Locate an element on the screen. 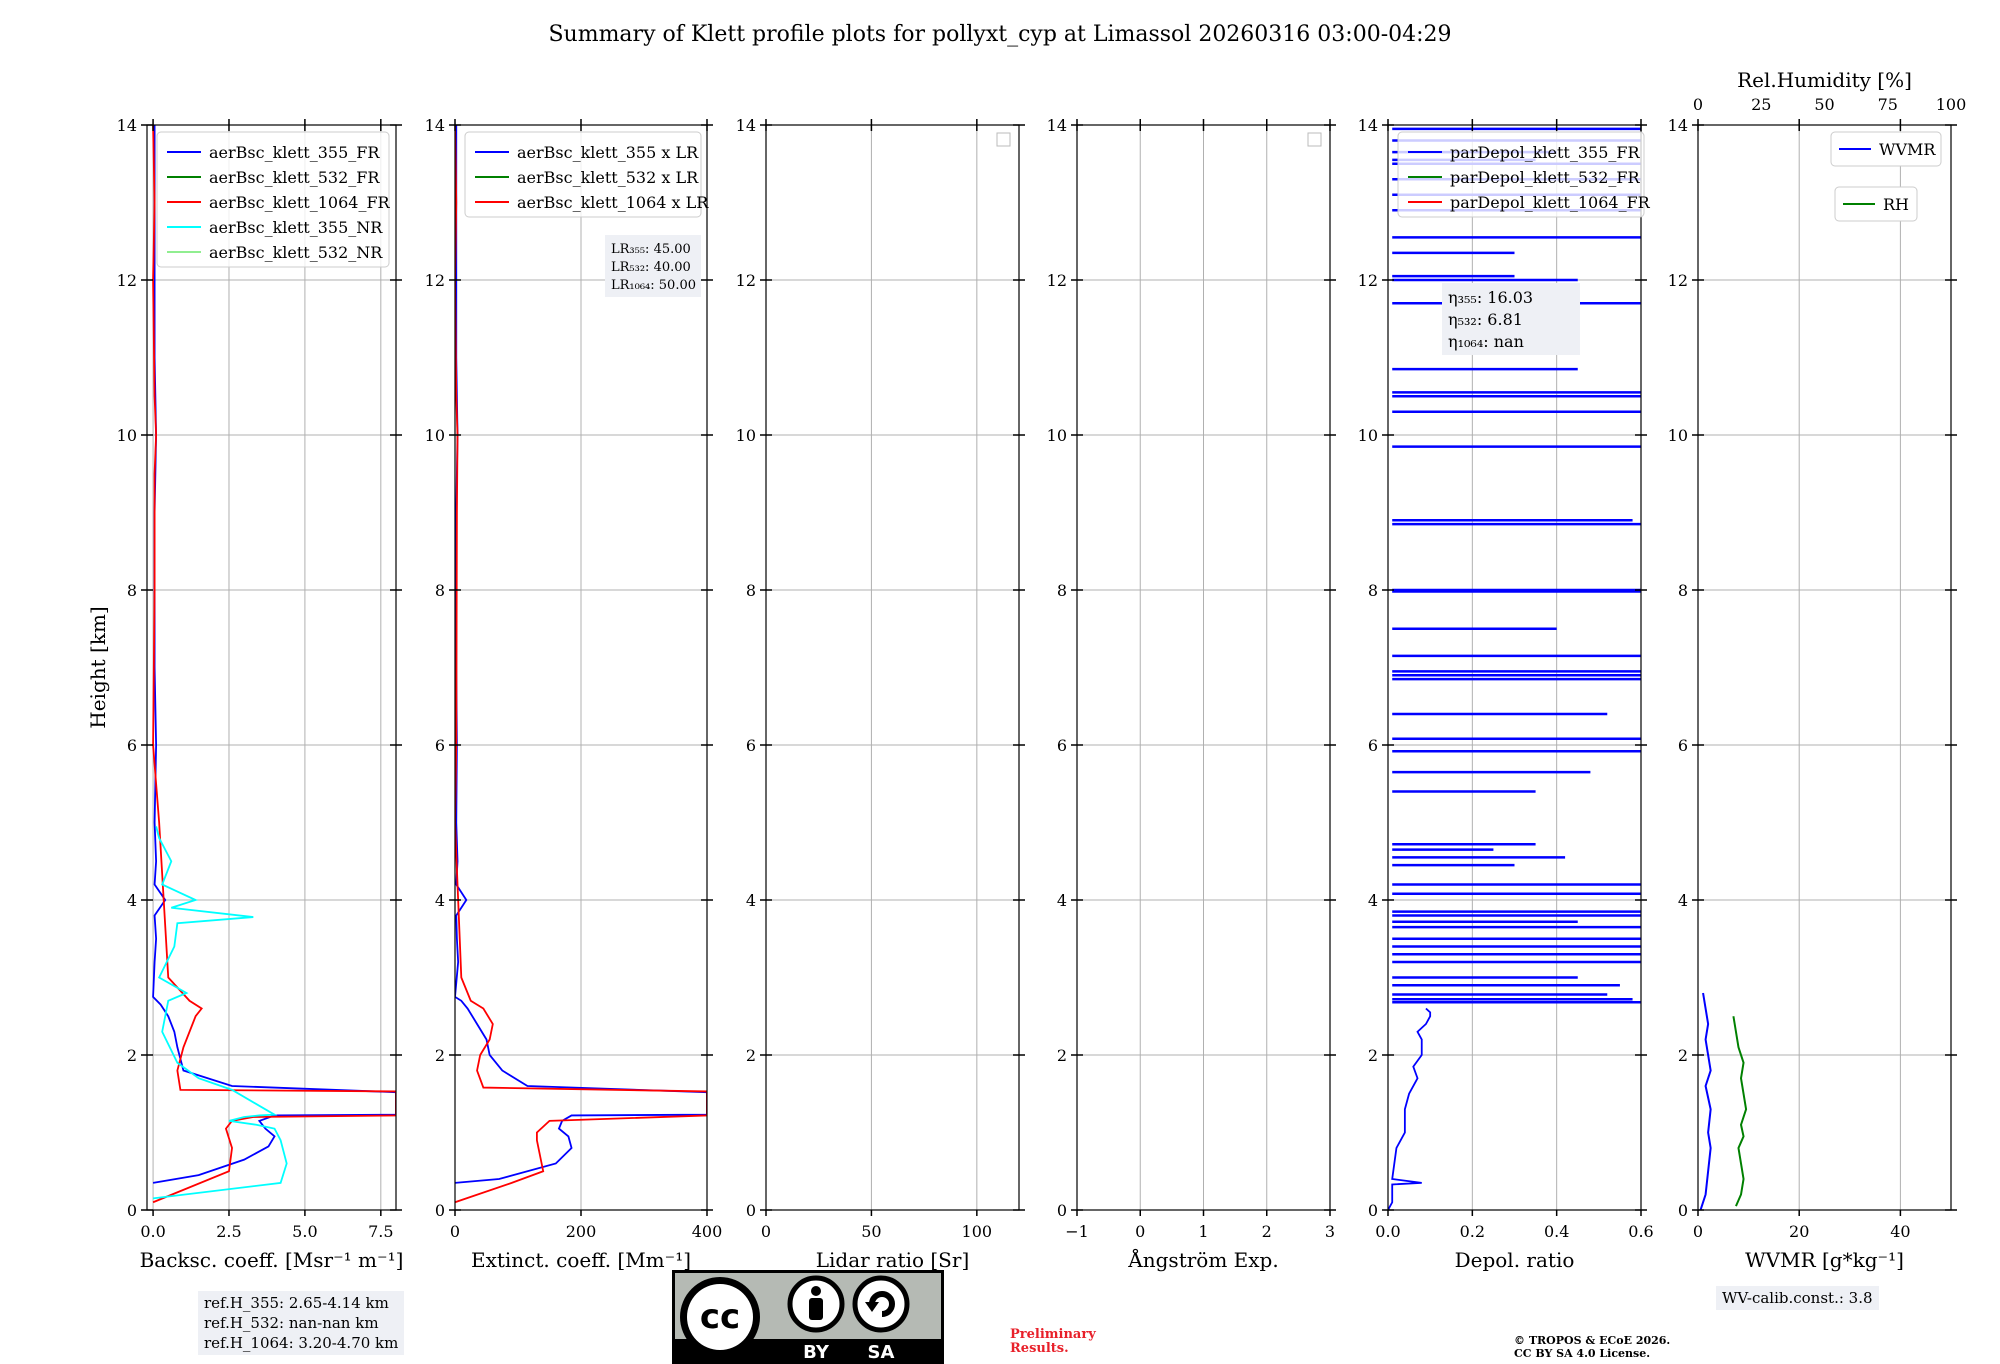 The width and height of the screenshot is (2000, 1364). panel-extinction is located at coordinates (581, 667).